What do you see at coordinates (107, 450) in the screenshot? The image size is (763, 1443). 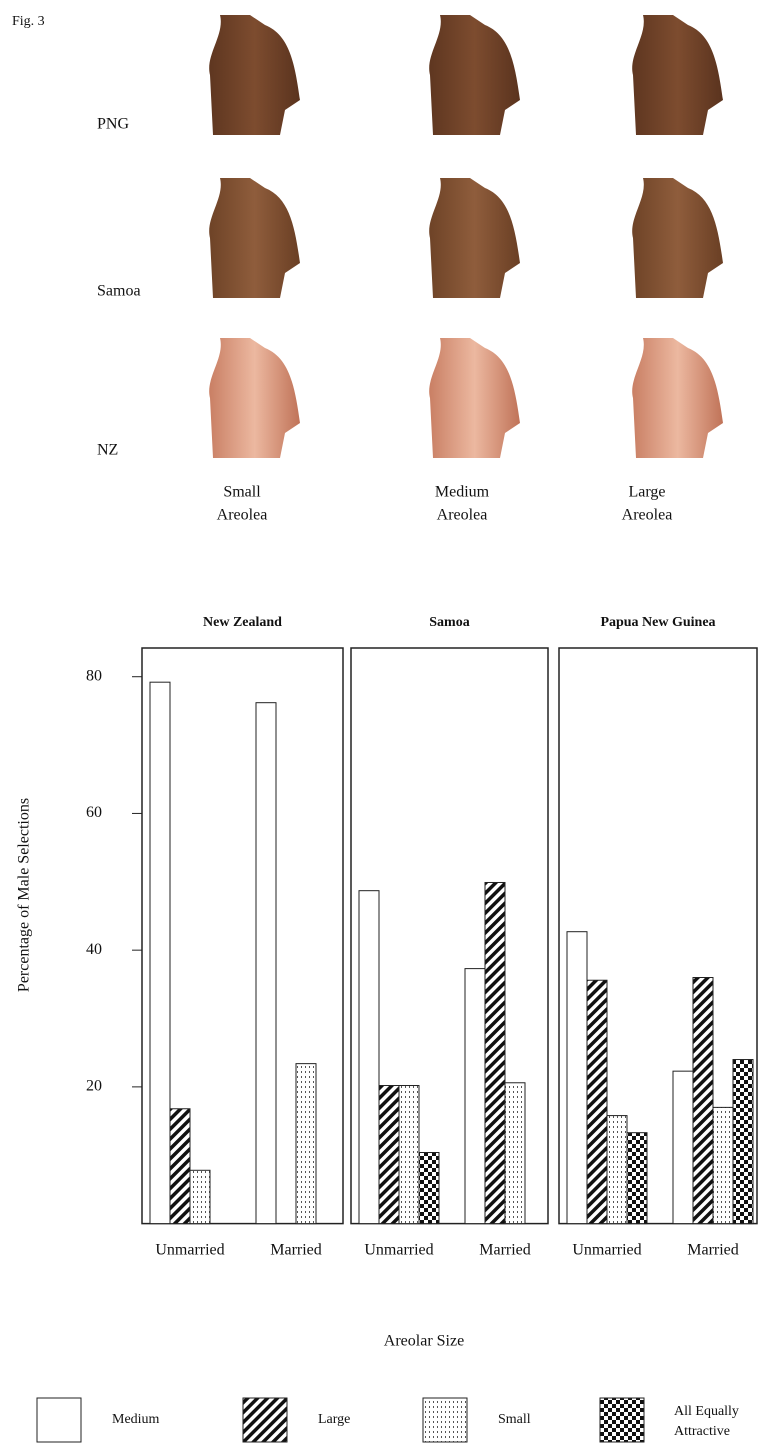 I see `row-label: NZ` at bounding box center [107, 450].